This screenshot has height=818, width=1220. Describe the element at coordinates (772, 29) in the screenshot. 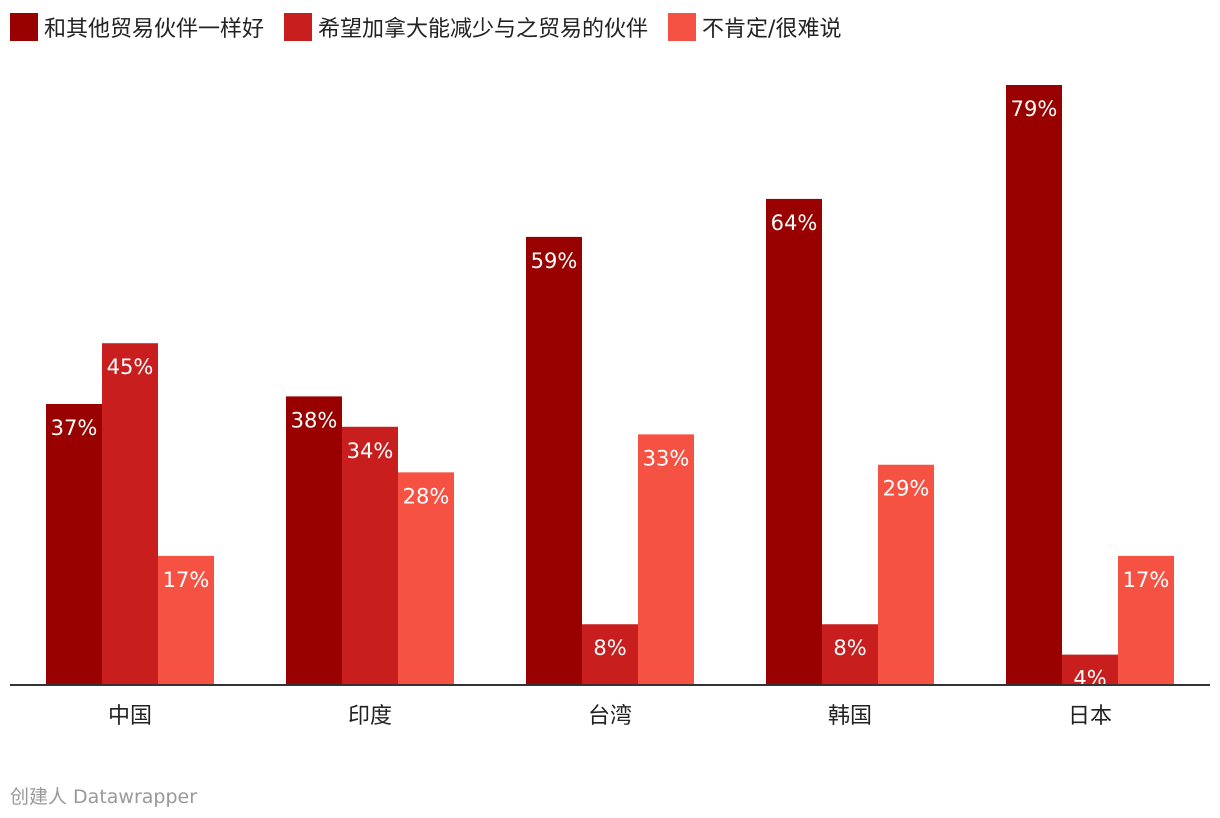

I see `legend-label-unsure: 不肯定/很难说` at that location.